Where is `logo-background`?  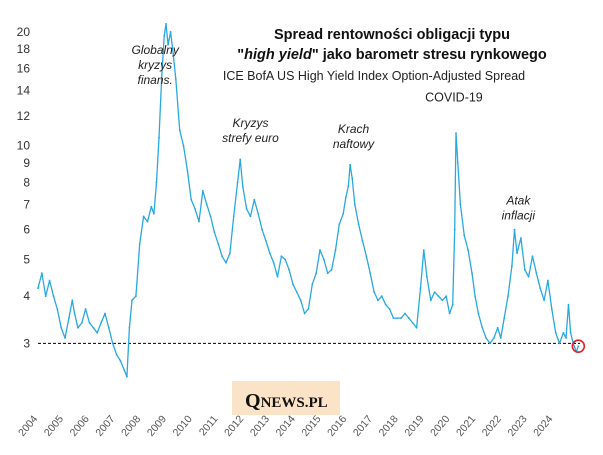 logo-background is located at coordinates (286, 398).